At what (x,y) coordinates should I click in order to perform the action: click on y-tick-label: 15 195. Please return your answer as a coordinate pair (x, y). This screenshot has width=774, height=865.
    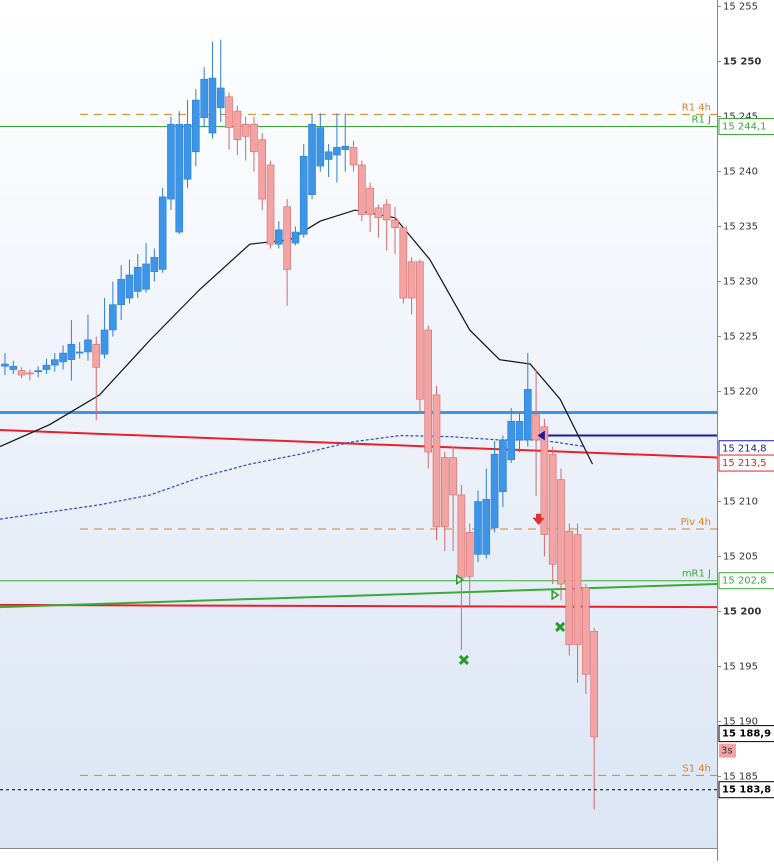
    Looking at the image, I should click on (740, 667).